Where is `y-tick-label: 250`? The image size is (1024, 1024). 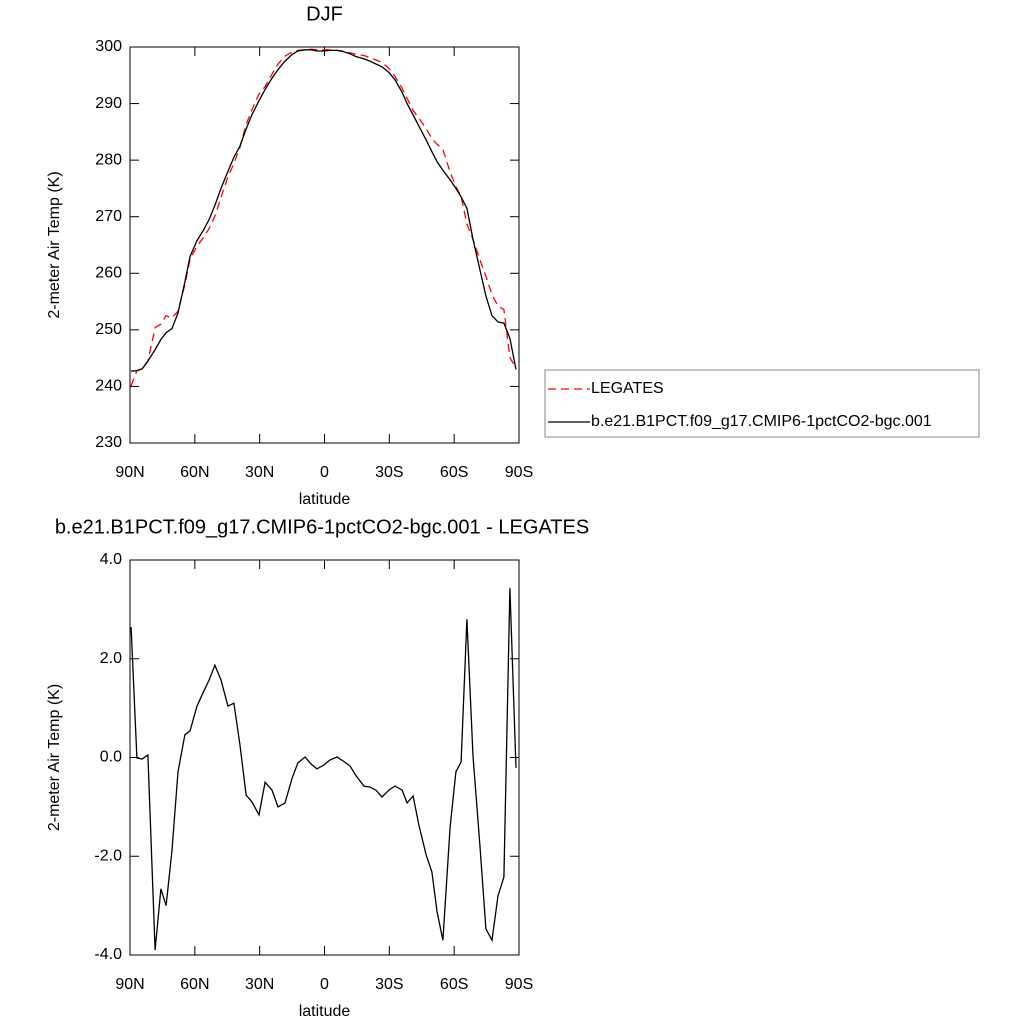 y-tick-label: 250 is located at coordinates (108, 329).